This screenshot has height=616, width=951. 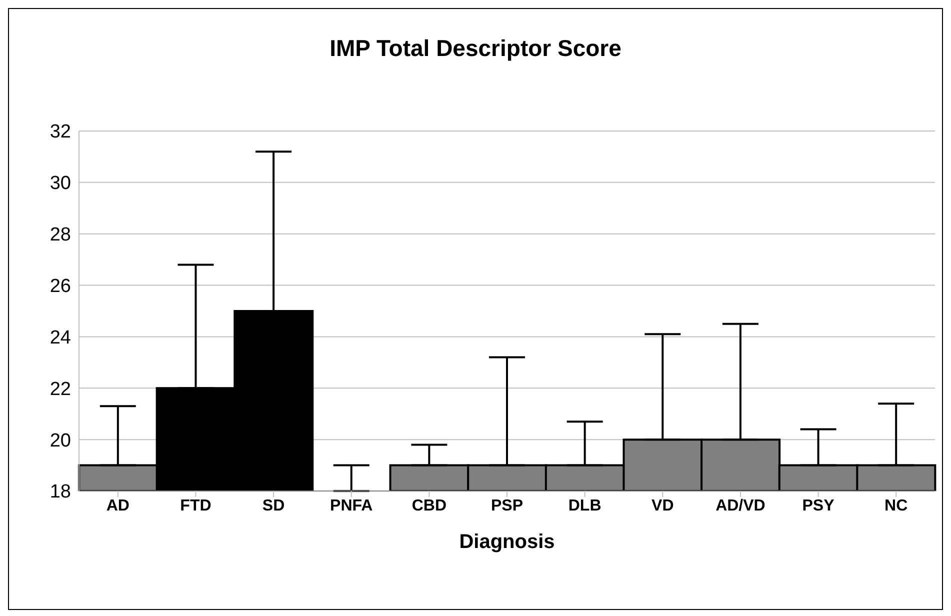 I want to click on y-tick-label: 18, so click(x=60, y=492).